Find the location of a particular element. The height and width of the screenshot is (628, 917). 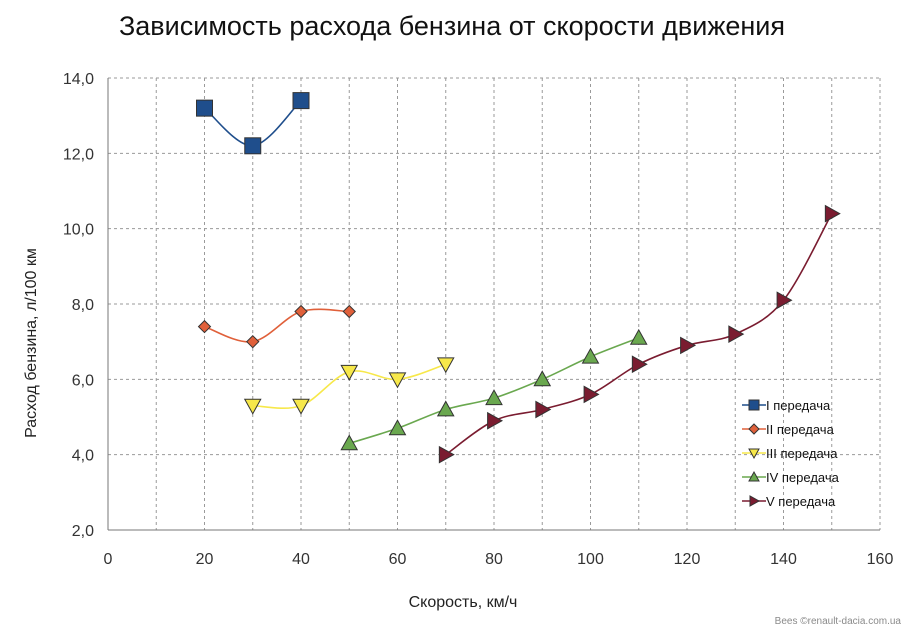

legend-label-4: IV передача is located at coordinates (803, 477).